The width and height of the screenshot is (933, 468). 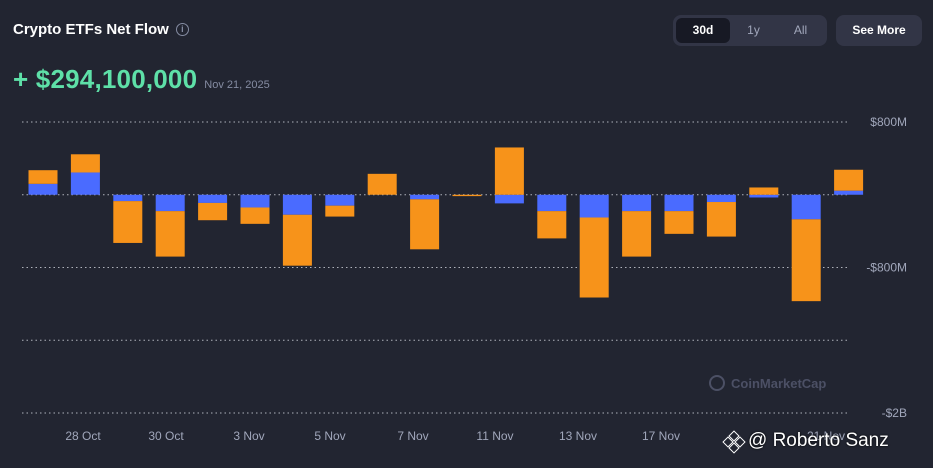 I want to click on range-selector: 30d 1y All, so click(x=750, y=30).